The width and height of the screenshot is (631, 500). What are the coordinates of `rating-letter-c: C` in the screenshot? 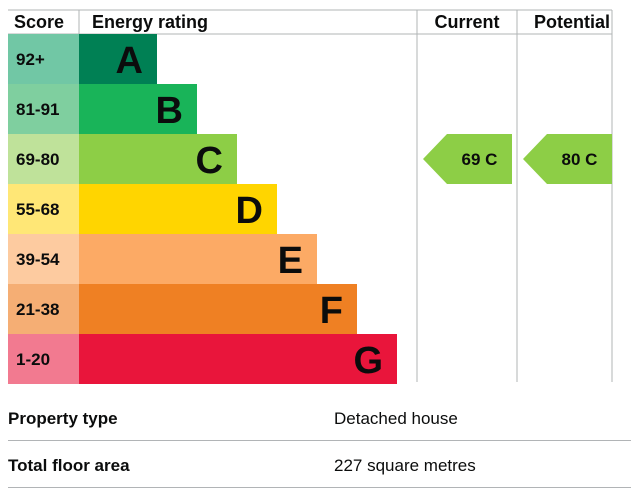 It's located at (209, 161).